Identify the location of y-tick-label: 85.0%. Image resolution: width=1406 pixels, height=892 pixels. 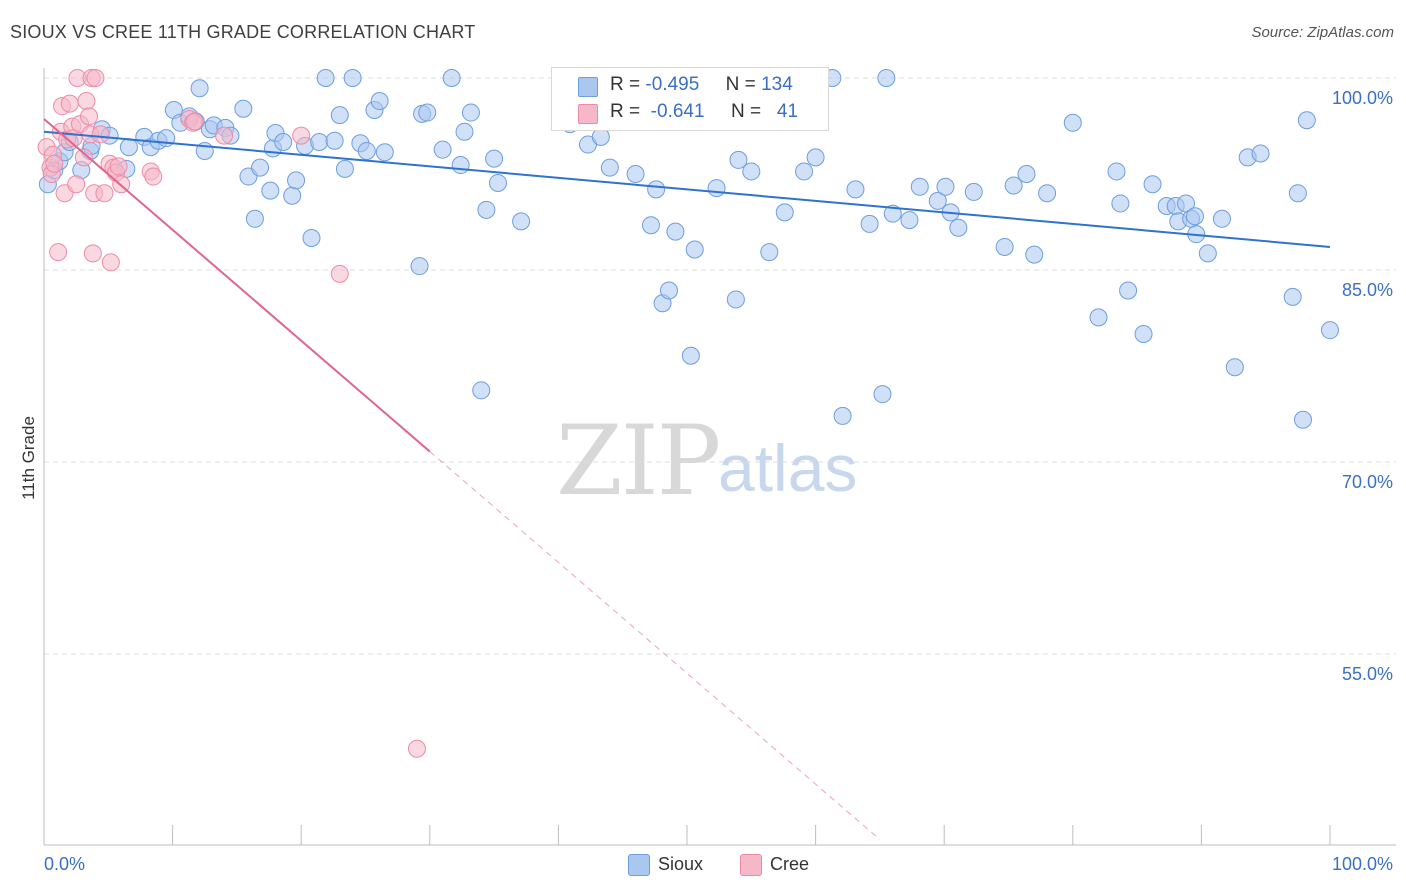
(1367, 290).